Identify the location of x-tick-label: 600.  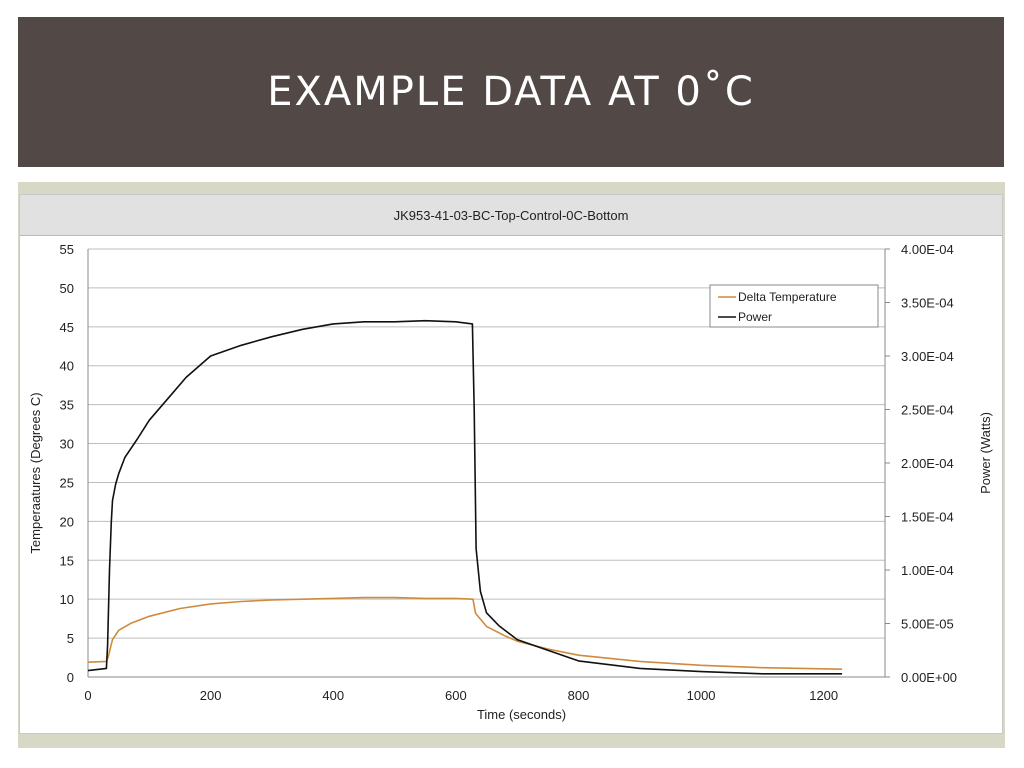
(456, 695).